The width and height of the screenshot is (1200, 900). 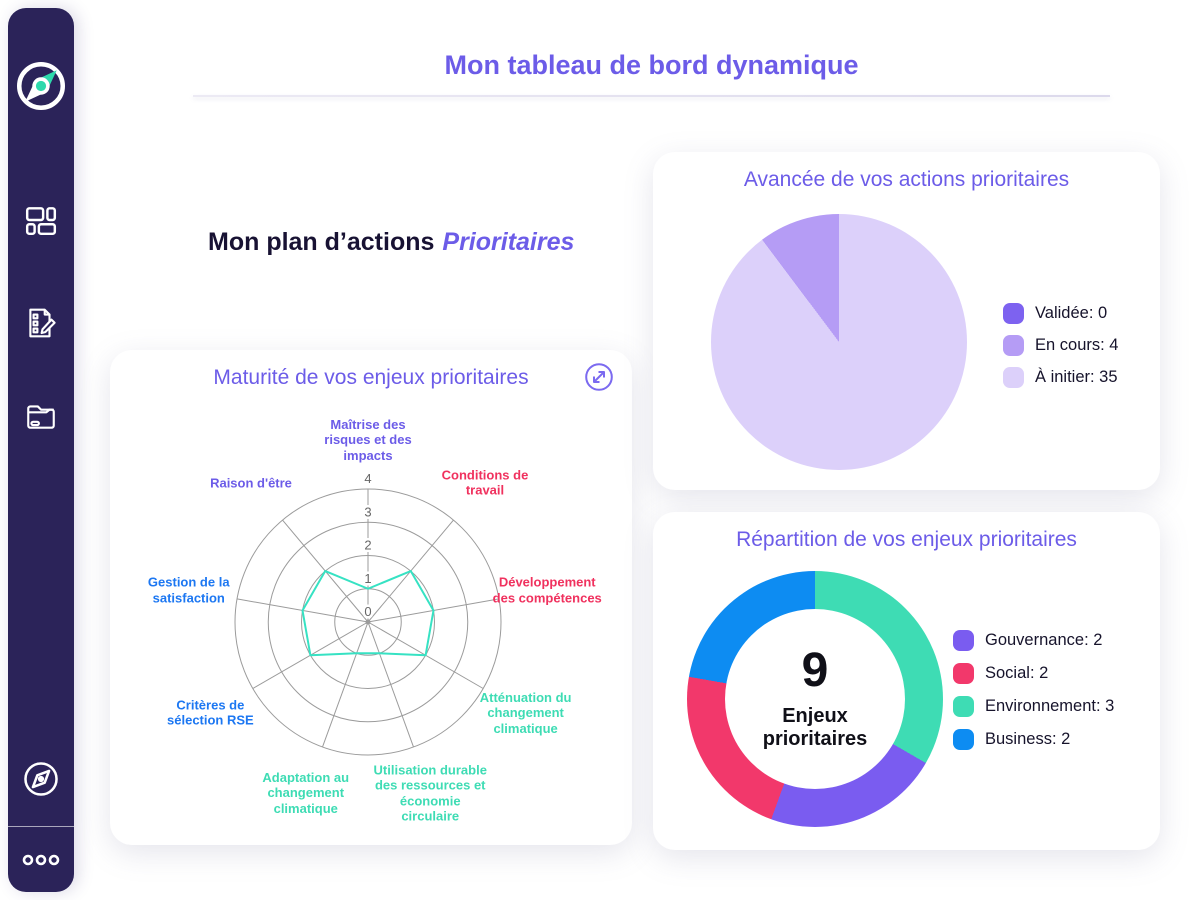 I want to click on dashboard-grid-icon, so click(x=41, y=221).